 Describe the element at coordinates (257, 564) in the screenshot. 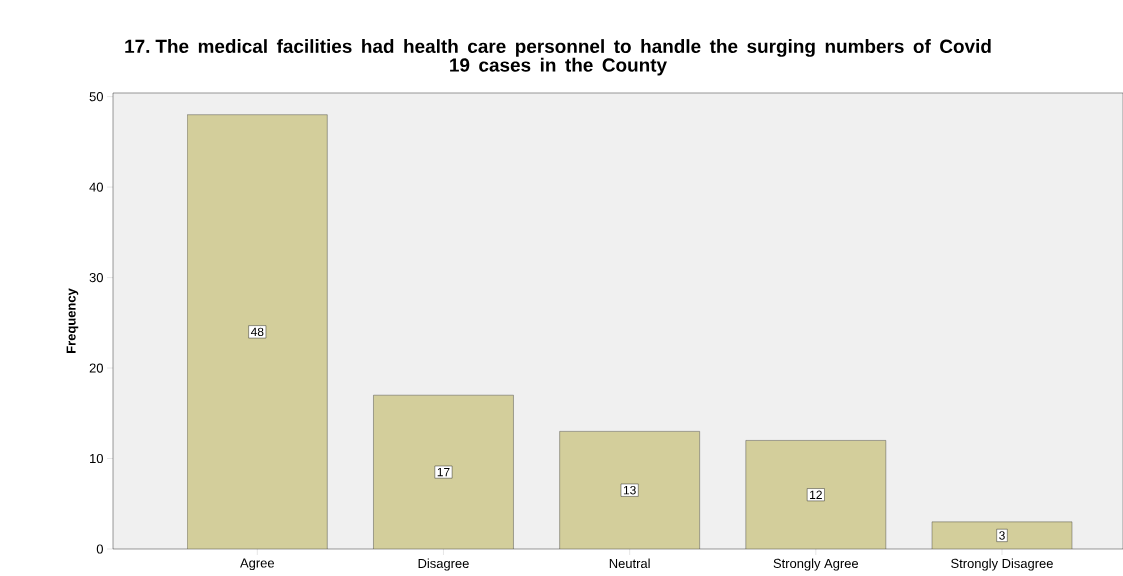

I see `x-tick-label: Agree` at that location.